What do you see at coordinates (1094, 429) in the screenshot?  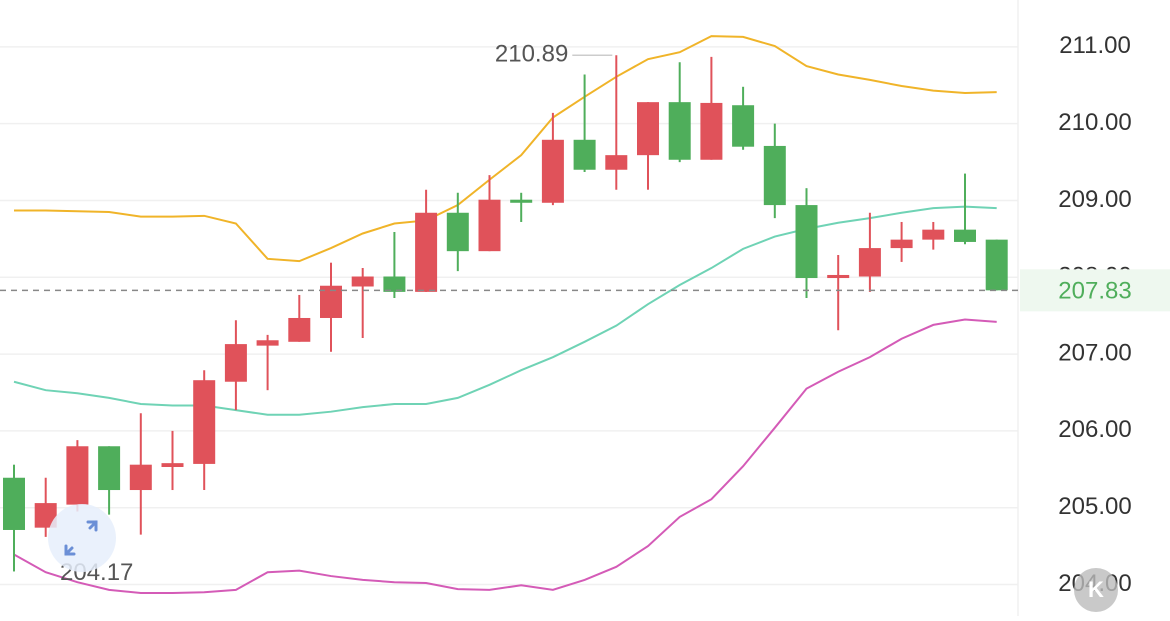 I see `y-tick-label: 206.00` at bounding box center [1094, 429].